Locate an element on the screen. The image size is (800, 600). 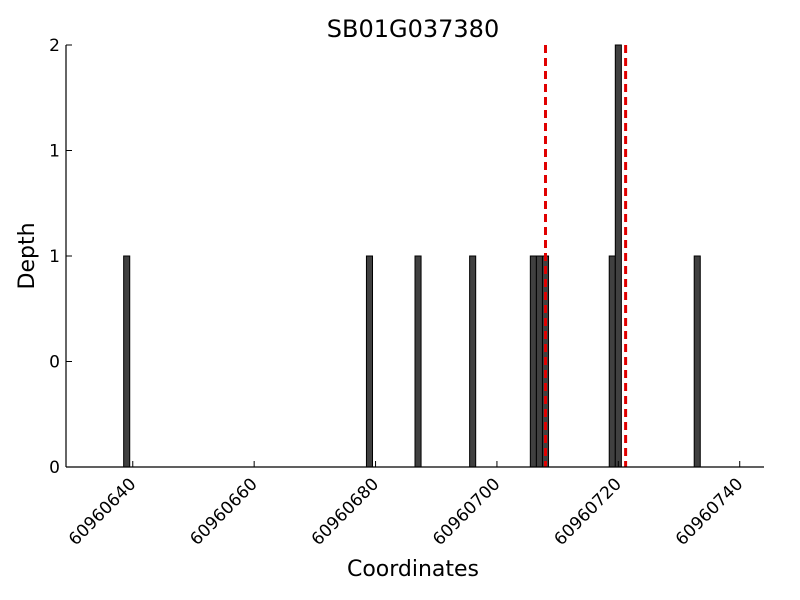
x-tick-label: 60960740 is located at coordinates (709, 511).